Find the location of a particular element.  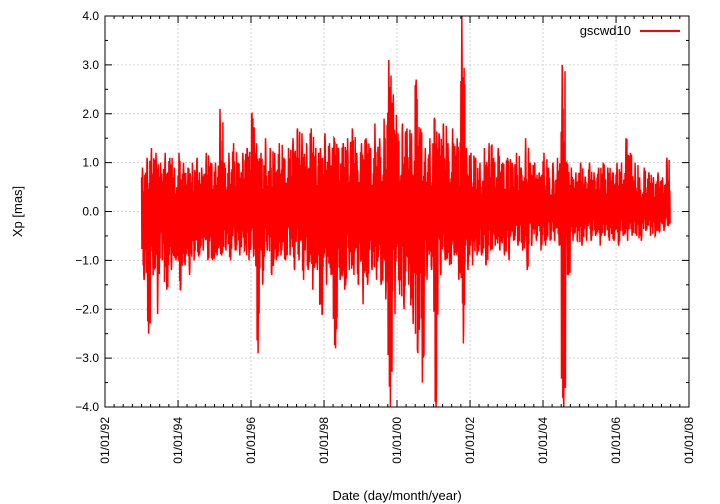

x-tick-label: 01/01/08 is located at coordinates (689, 440).